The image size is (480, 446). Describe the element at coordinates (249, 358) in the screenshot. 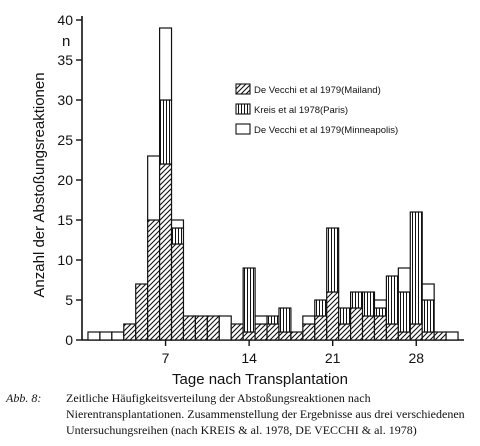

I see `x-tick-label: 14` at that location.